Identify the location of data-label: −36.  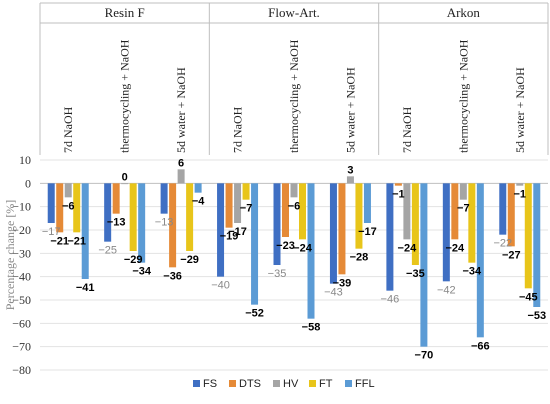
(172, 276).